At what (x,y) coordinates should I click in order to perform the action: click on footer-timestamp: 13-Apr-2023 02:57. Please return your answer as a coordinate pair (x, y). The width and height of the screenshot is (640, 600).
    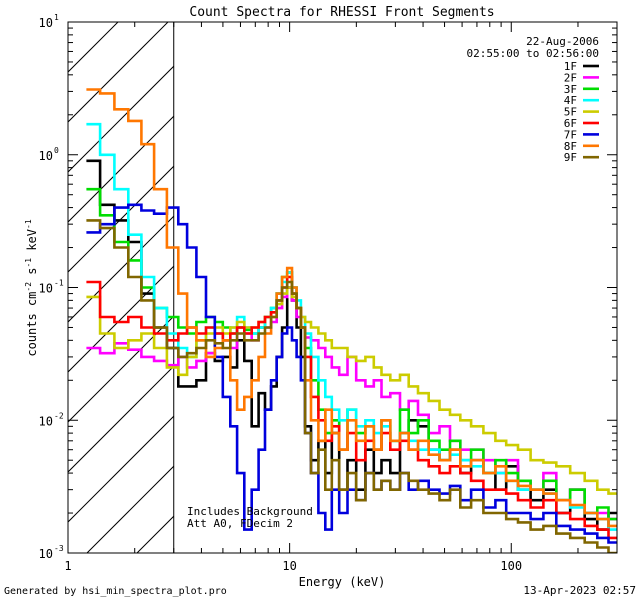
    Looking at the image, I should click on (579, 590).